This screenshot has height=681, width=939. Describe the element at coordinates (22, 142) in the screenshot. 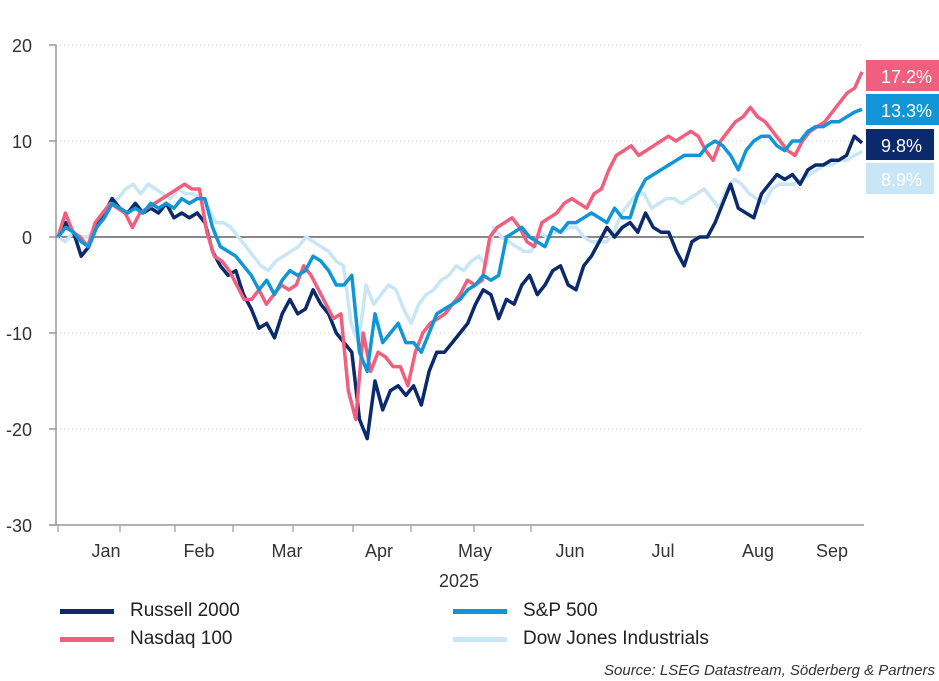

I see `y-tick-label: 10` at that location.